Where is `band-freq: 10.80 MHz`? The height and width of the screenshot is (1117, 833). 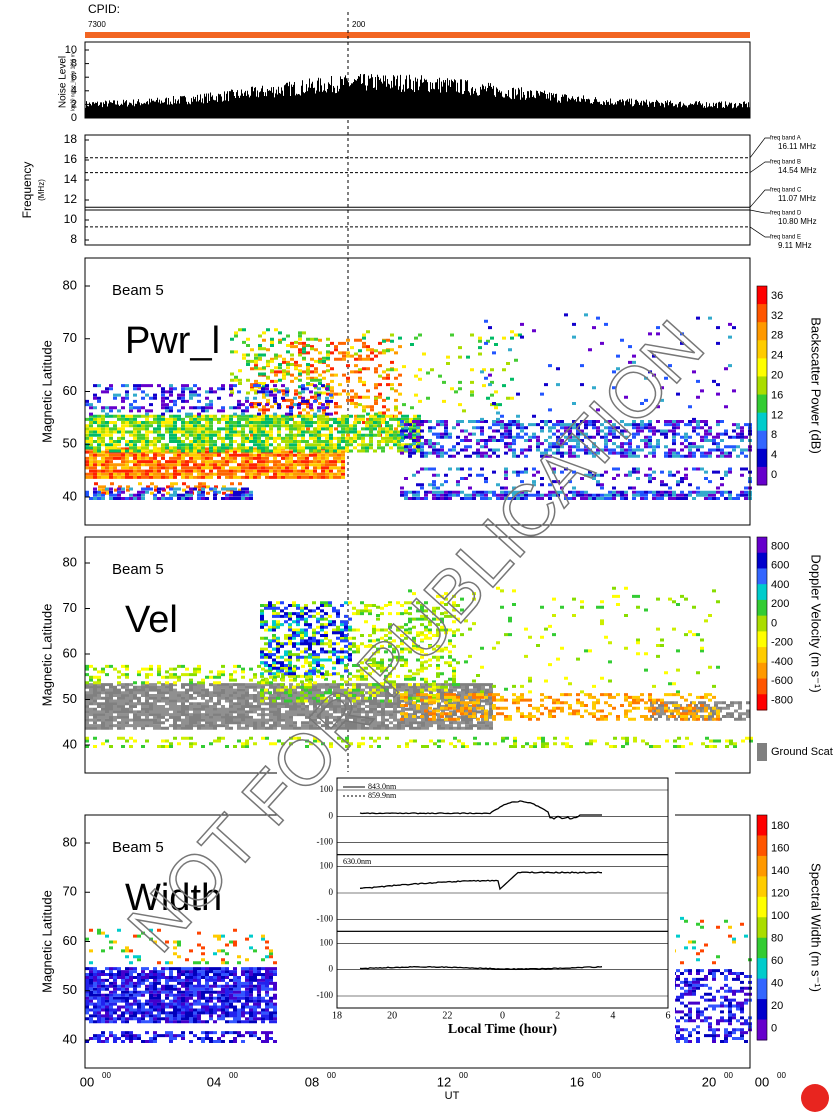 band-freq: 10.80 MHz is located at coordinates (797, 221).